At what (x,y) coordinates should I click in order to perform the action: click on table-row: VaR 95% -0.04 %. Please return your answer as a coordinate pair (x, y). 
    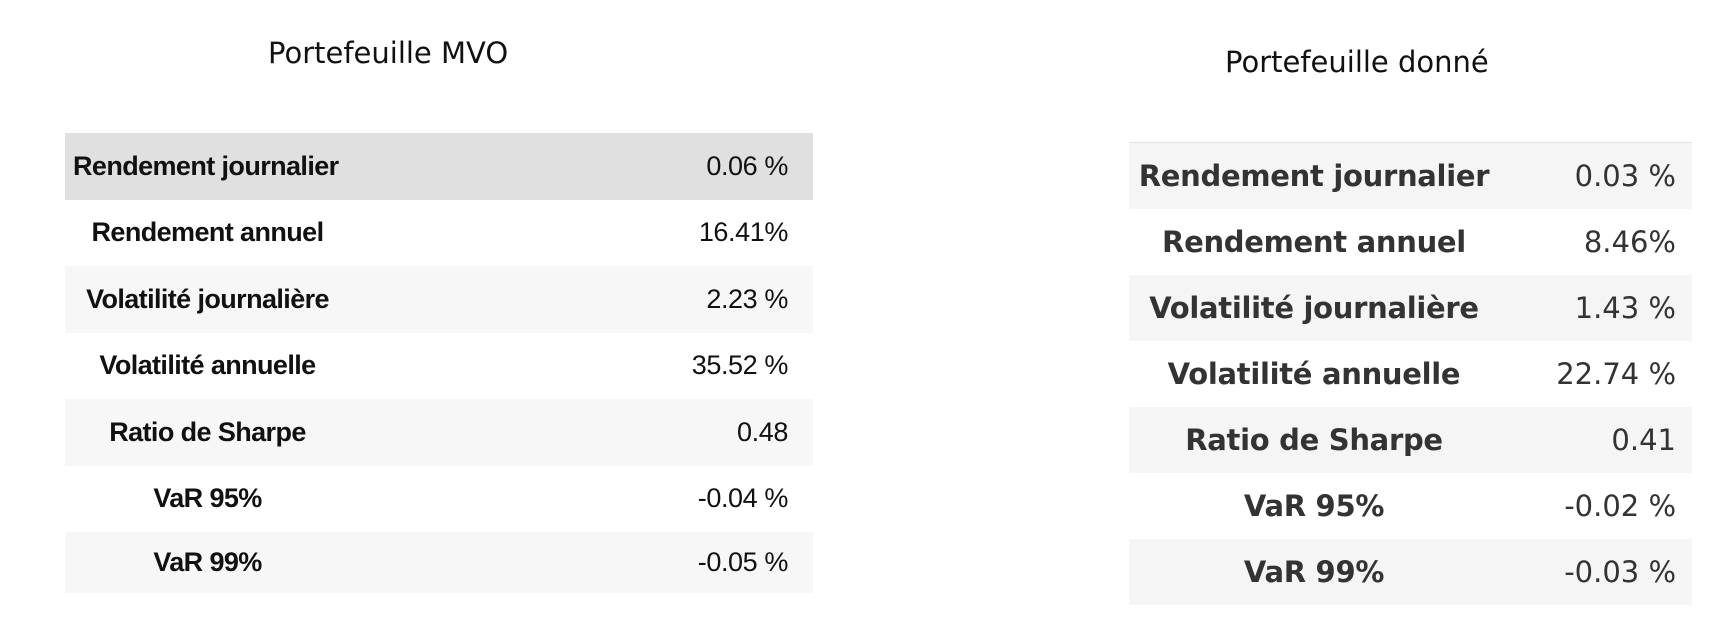
    Looking at the image, I should click on (439, 498).